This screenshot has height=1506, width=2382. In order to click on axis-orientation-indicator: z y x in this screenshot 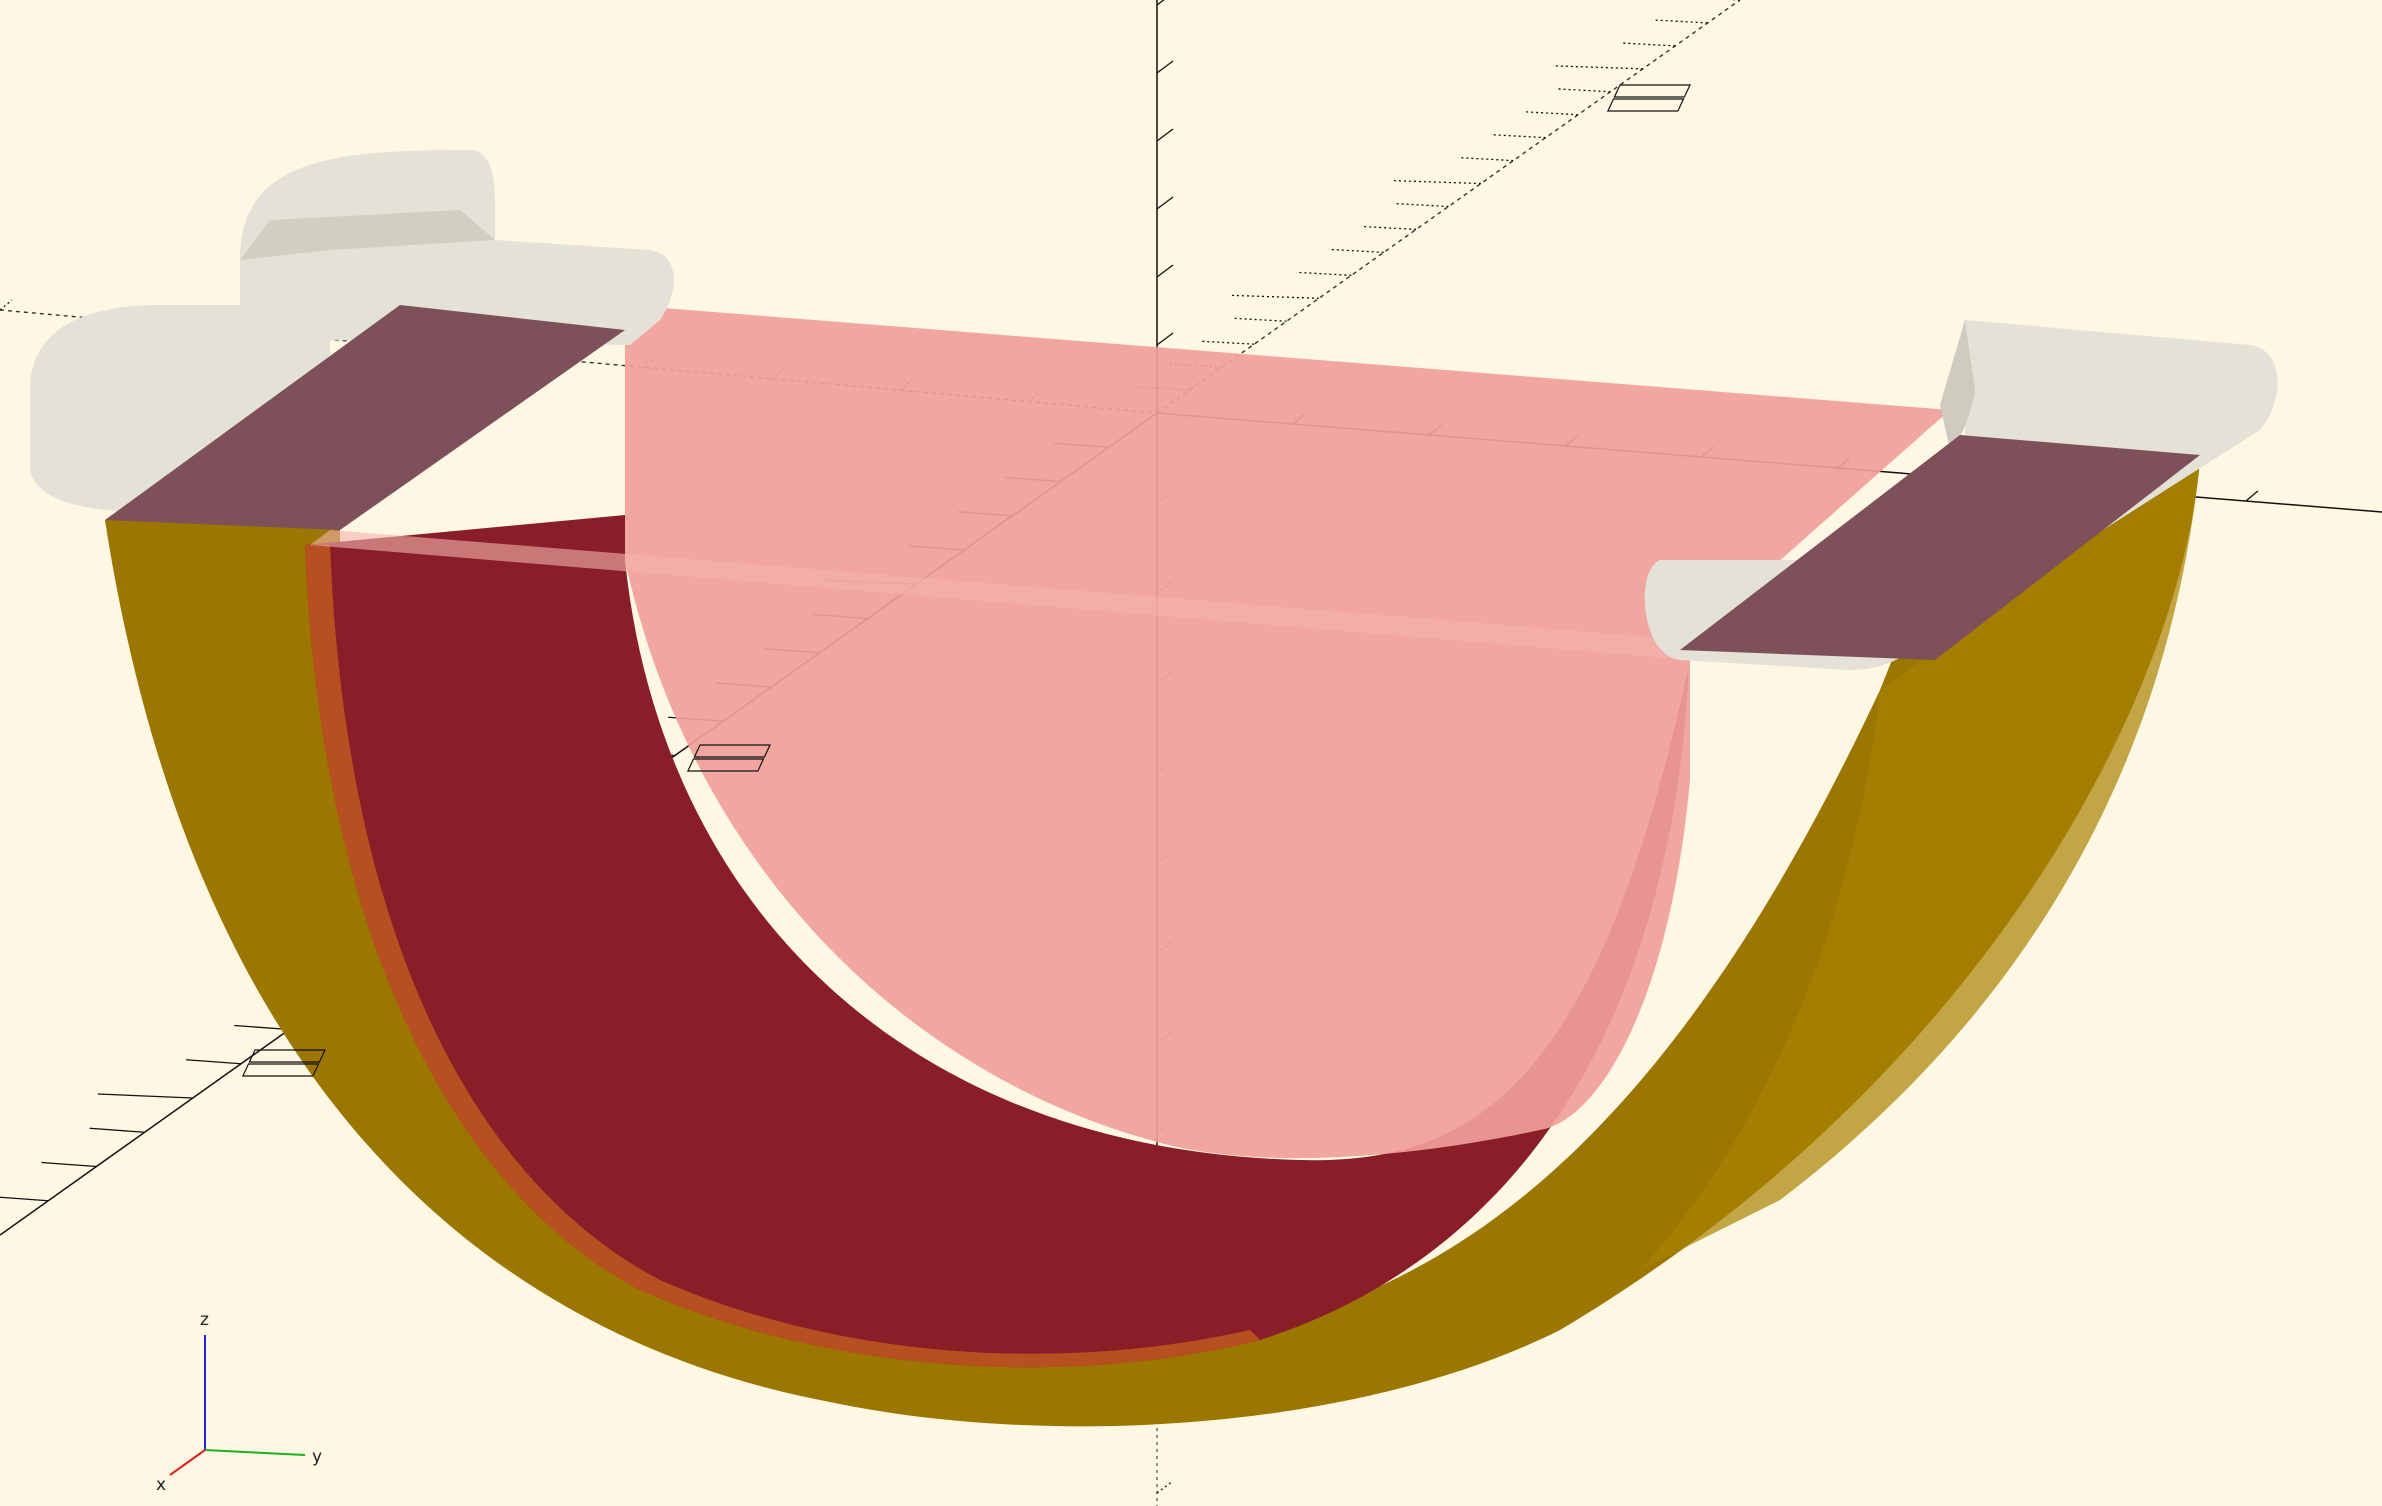, I will do `click(239, 1402)`.